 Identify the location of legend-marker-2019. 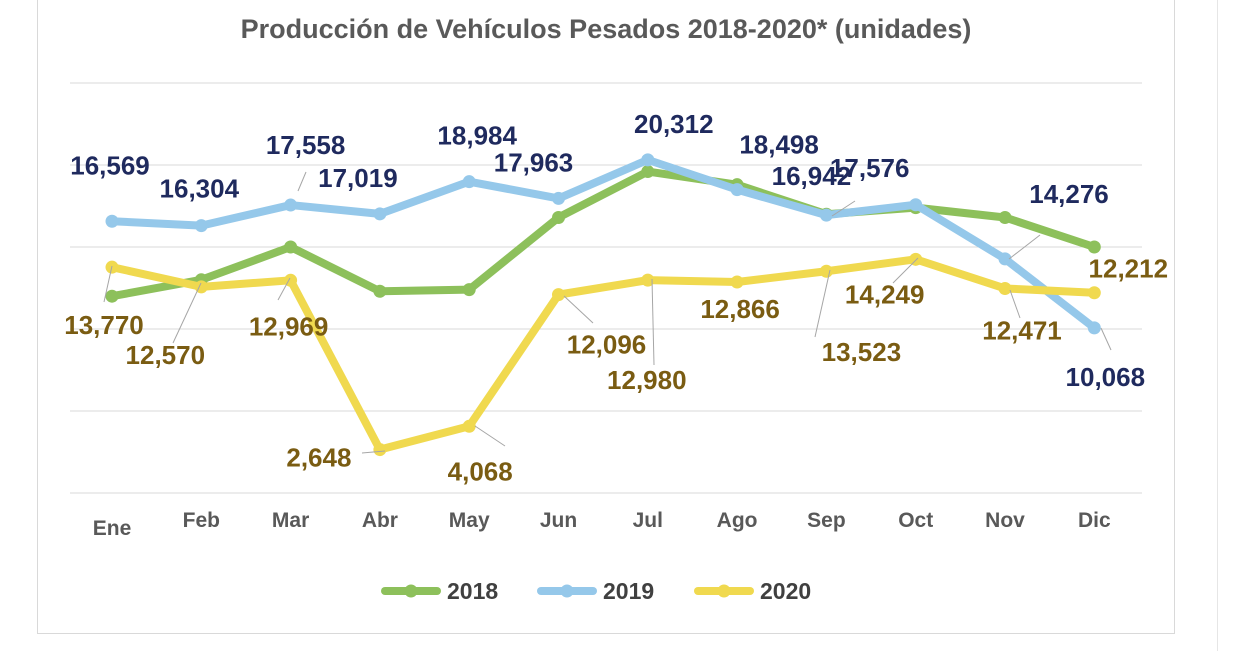
(567, 591).